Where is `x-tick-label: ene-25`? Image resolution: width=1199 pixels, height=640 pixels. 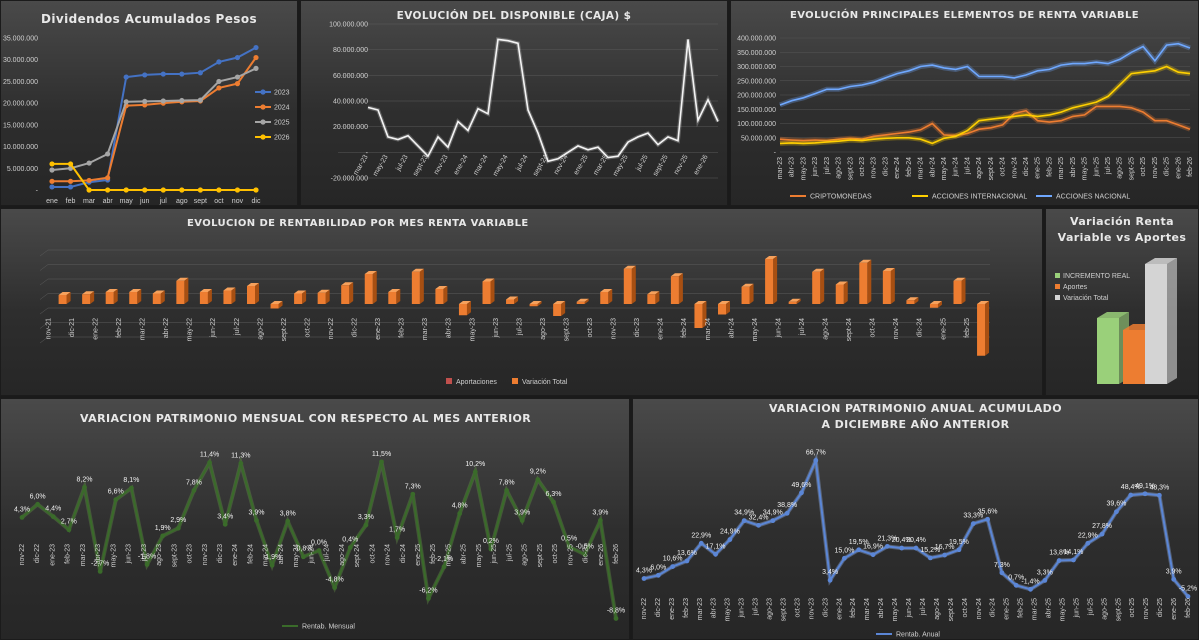 x-tick-label: ene-25 is located at coordinates (418, 555).